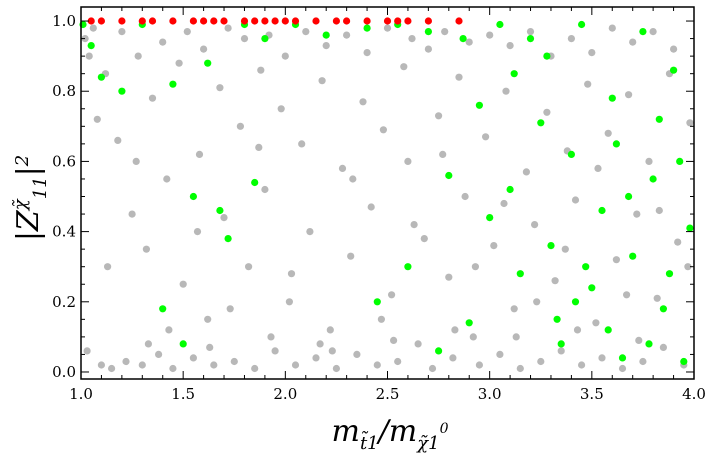  Describe the element at coordinates (64, 302) in the screenshot. I see `y-tick-label: 0.2` at that location.